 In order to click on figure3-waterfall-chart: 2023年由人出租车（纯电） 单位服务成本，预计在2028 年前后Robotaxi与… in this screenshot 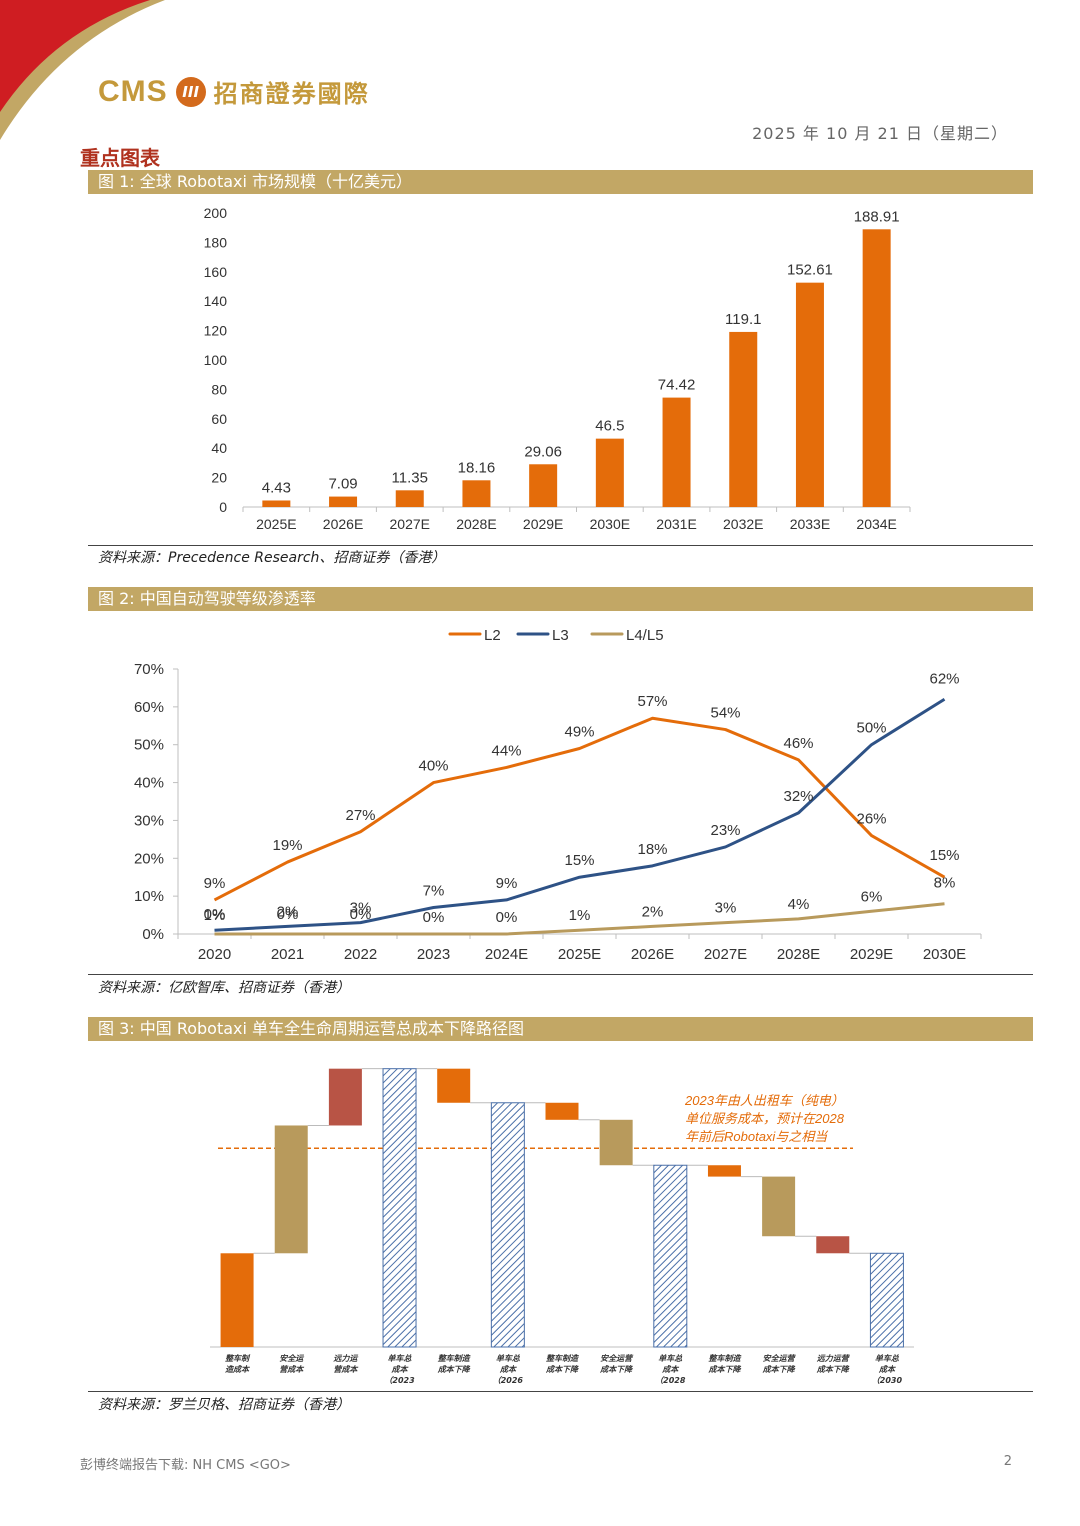, I will do `click(562, 1226)`.